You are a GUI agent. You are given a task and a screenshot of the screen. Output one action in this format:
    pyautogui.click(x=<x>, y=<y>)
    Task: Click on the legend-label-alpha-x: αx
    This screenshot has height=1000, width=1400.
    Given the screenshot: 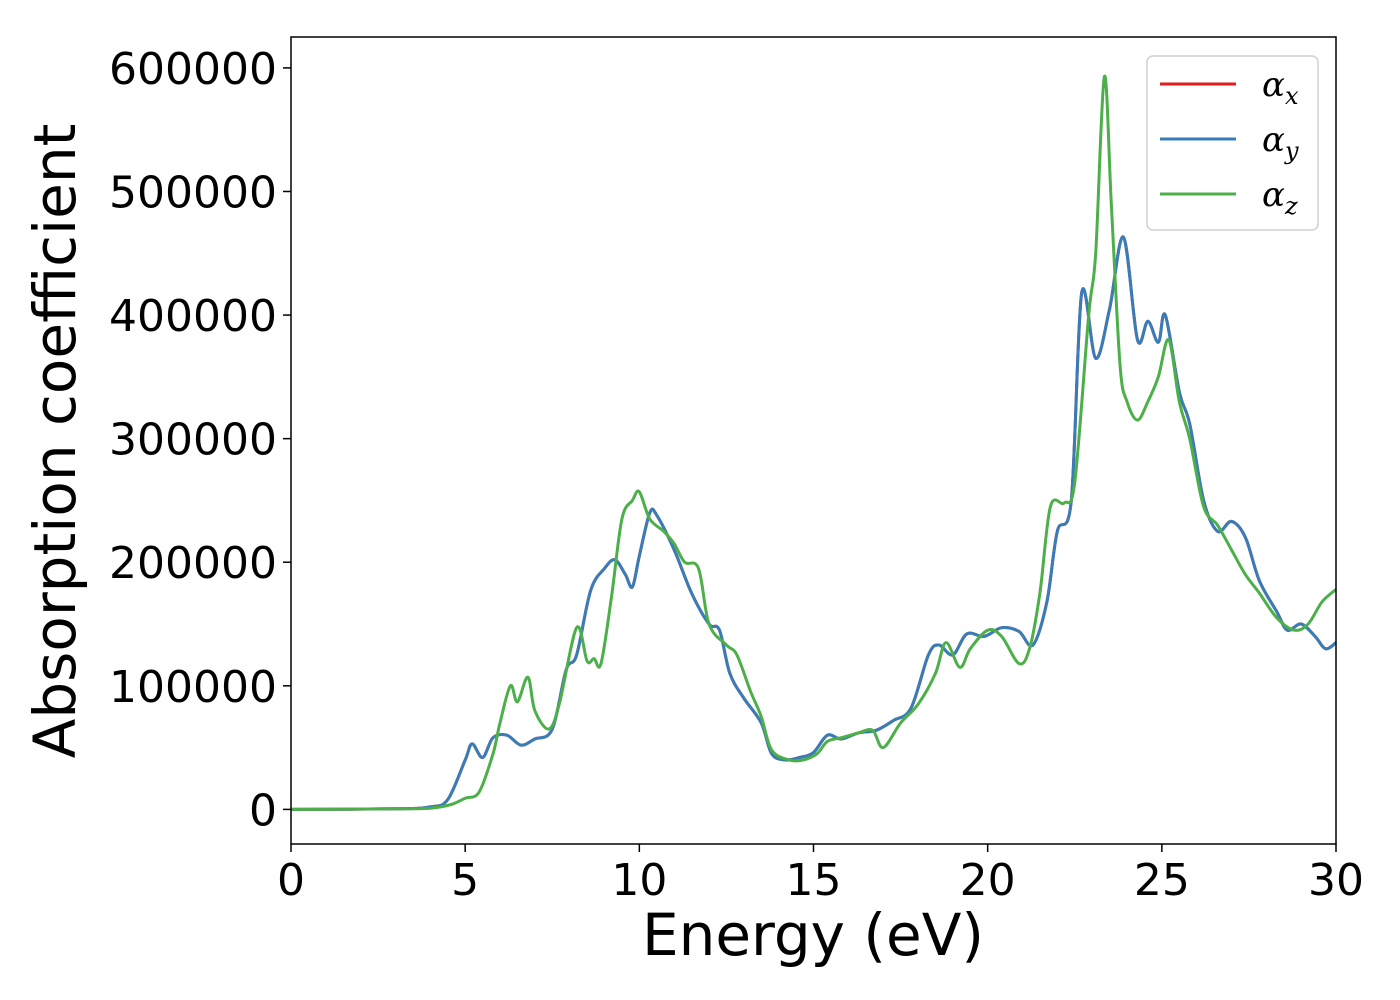 What is the action you would take?
    pyautogui.click(x=1280, y=87)
    